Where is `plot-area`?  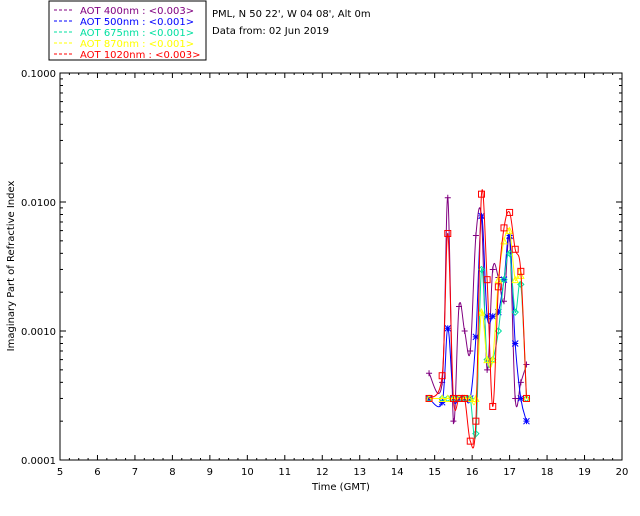 plot-area is located at coordinates (478, 319).